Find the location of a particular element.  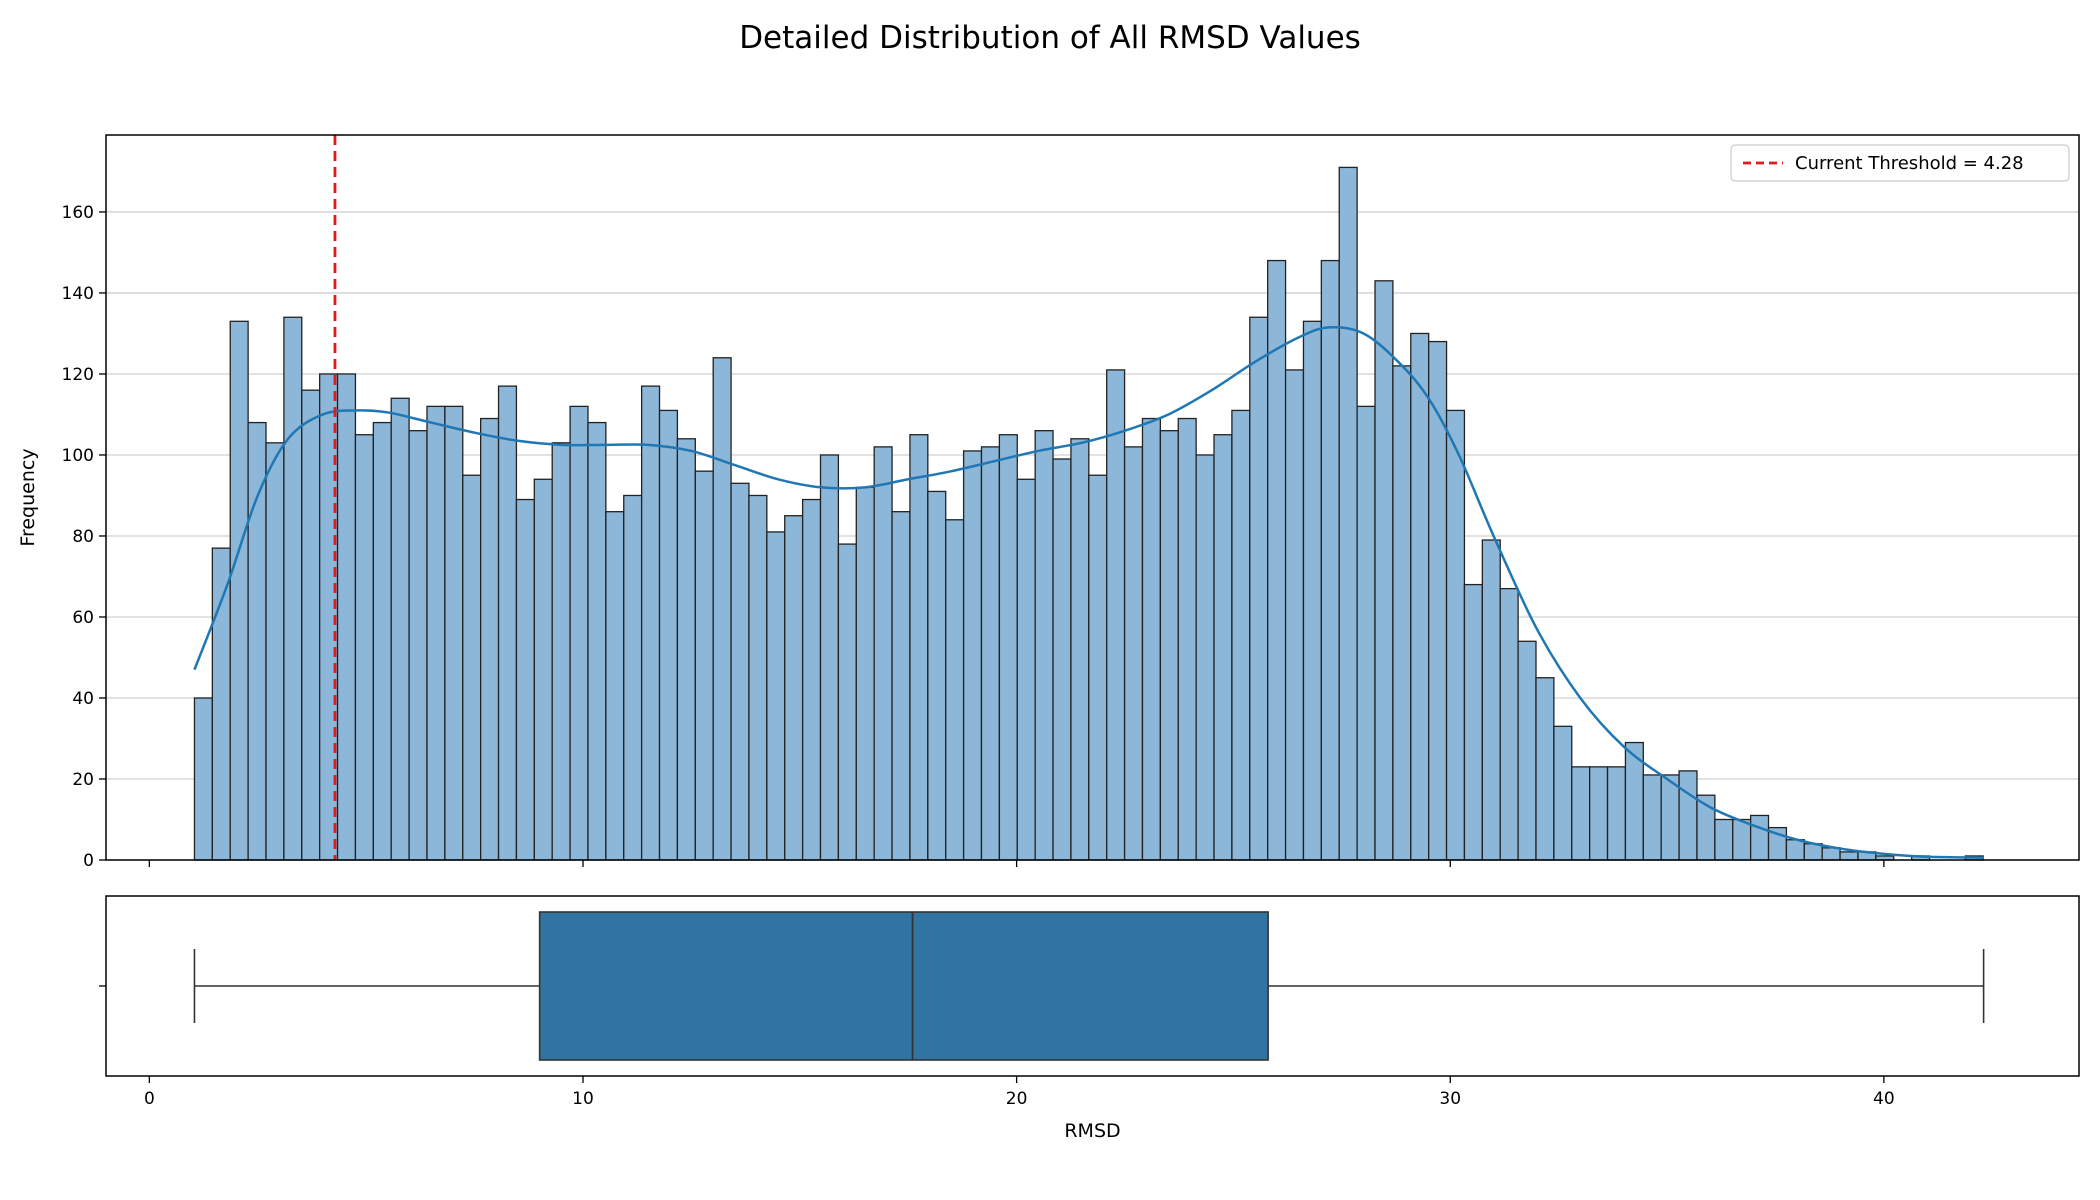

chart-title: Detailed Distribution of All RMSD Values is located at coordinates (1050, 38).